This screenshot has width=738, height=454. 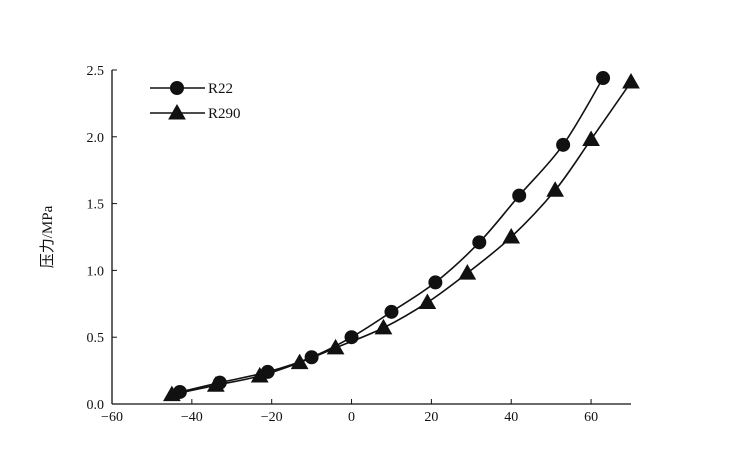 I want to click on legend-label: R22, so click(x=220, y=89).